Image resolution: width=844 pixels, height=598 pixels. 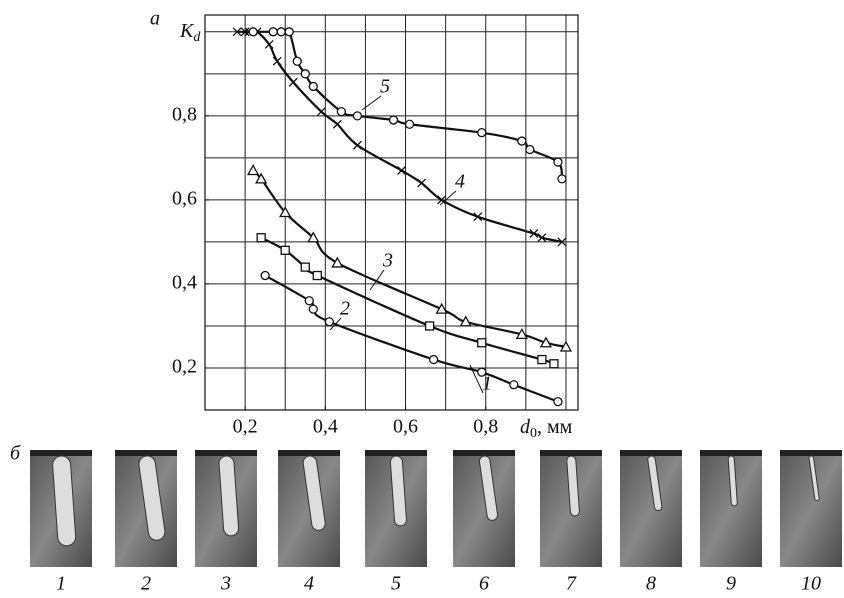 I want to click on y-tick-label: 0,2, so click(x=184, y=367).